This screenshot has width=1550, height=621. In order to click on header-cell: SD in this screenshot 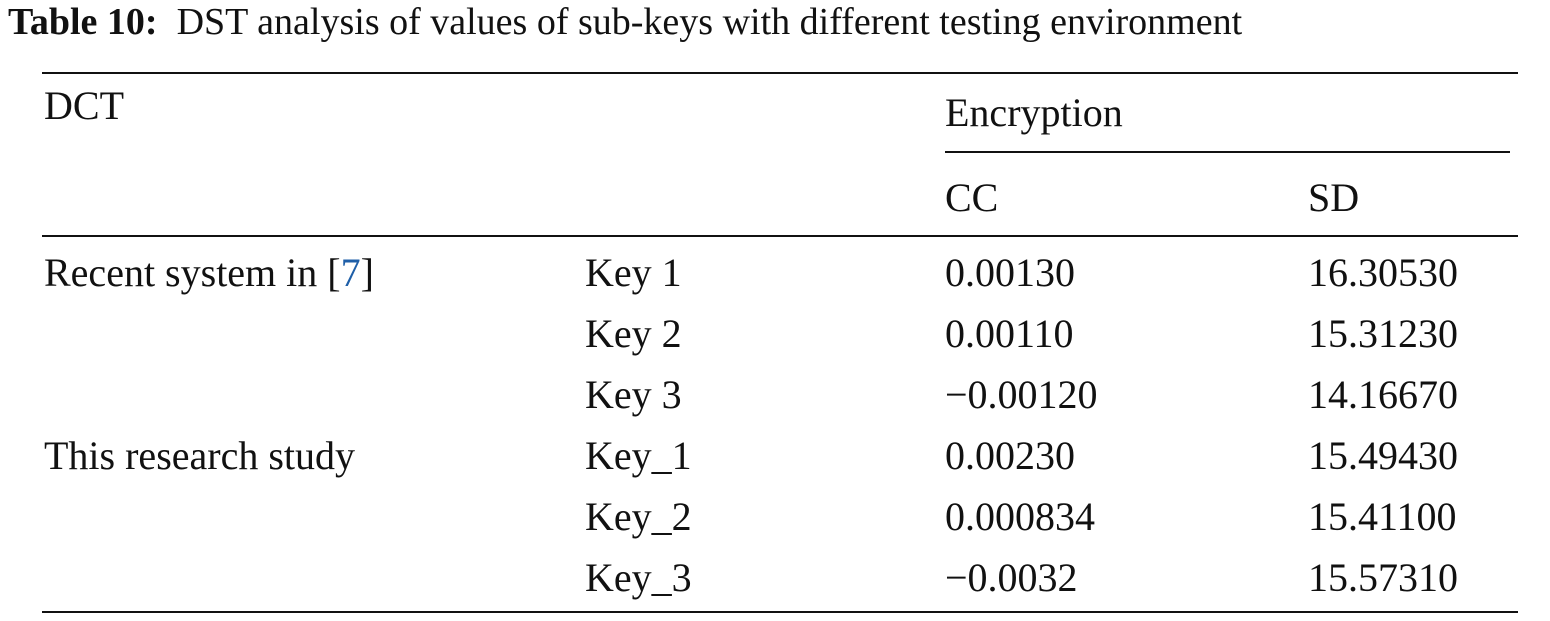, I will do `click(1334, 197)`.